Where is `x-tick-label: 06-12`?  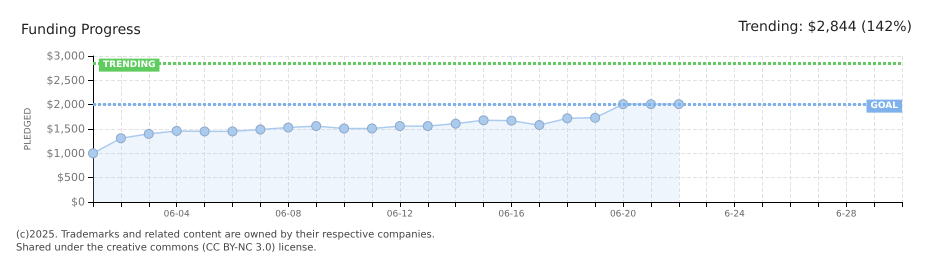 x-tick-label: 06-12 is located at coordinates (399, 215).